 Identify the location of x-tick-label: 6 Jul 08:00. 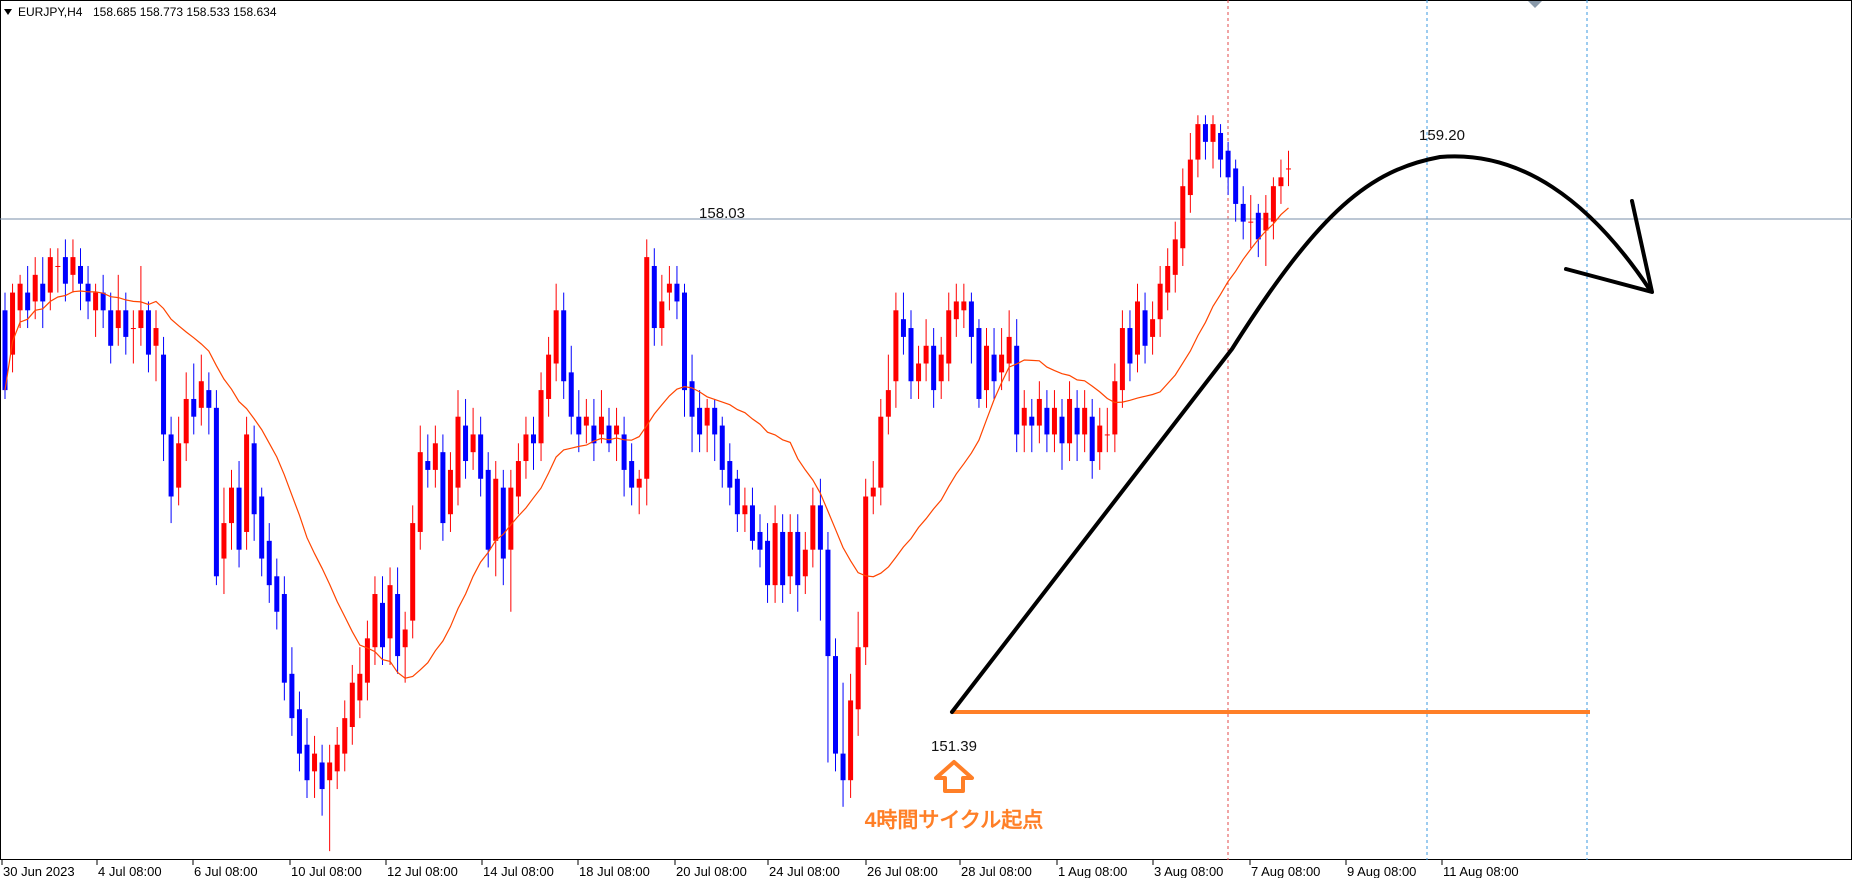
(226, 871).